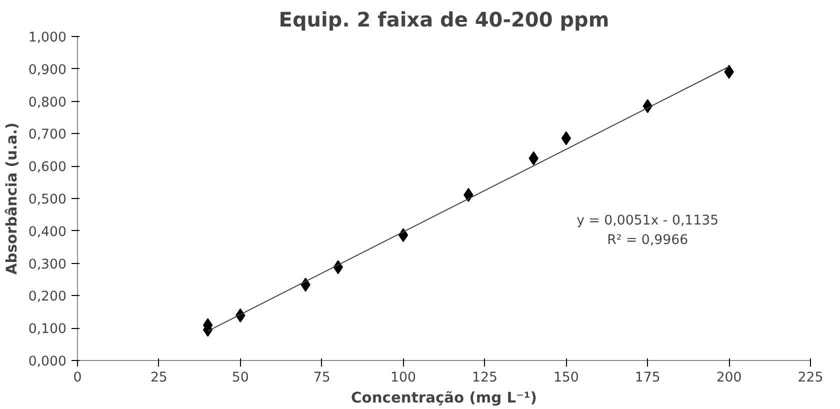 The width and height of the screenshot is (840, 409). What do you see at coordinates (321, 378) in the screenshot?
I see `x-tick-label: 75` at bounding box center [321, 378].